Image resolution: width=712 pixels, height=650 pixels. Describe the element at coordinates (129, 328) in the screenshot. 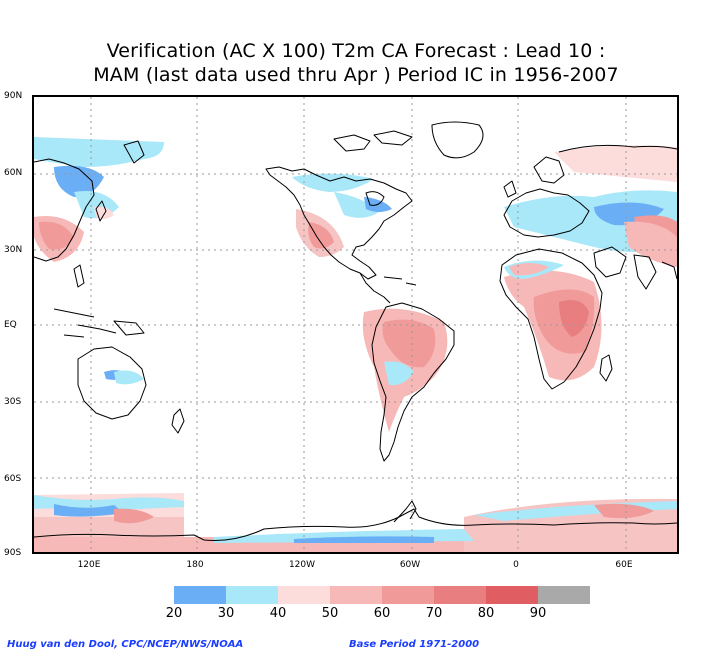

I see `coast-new-guinea` at that location.